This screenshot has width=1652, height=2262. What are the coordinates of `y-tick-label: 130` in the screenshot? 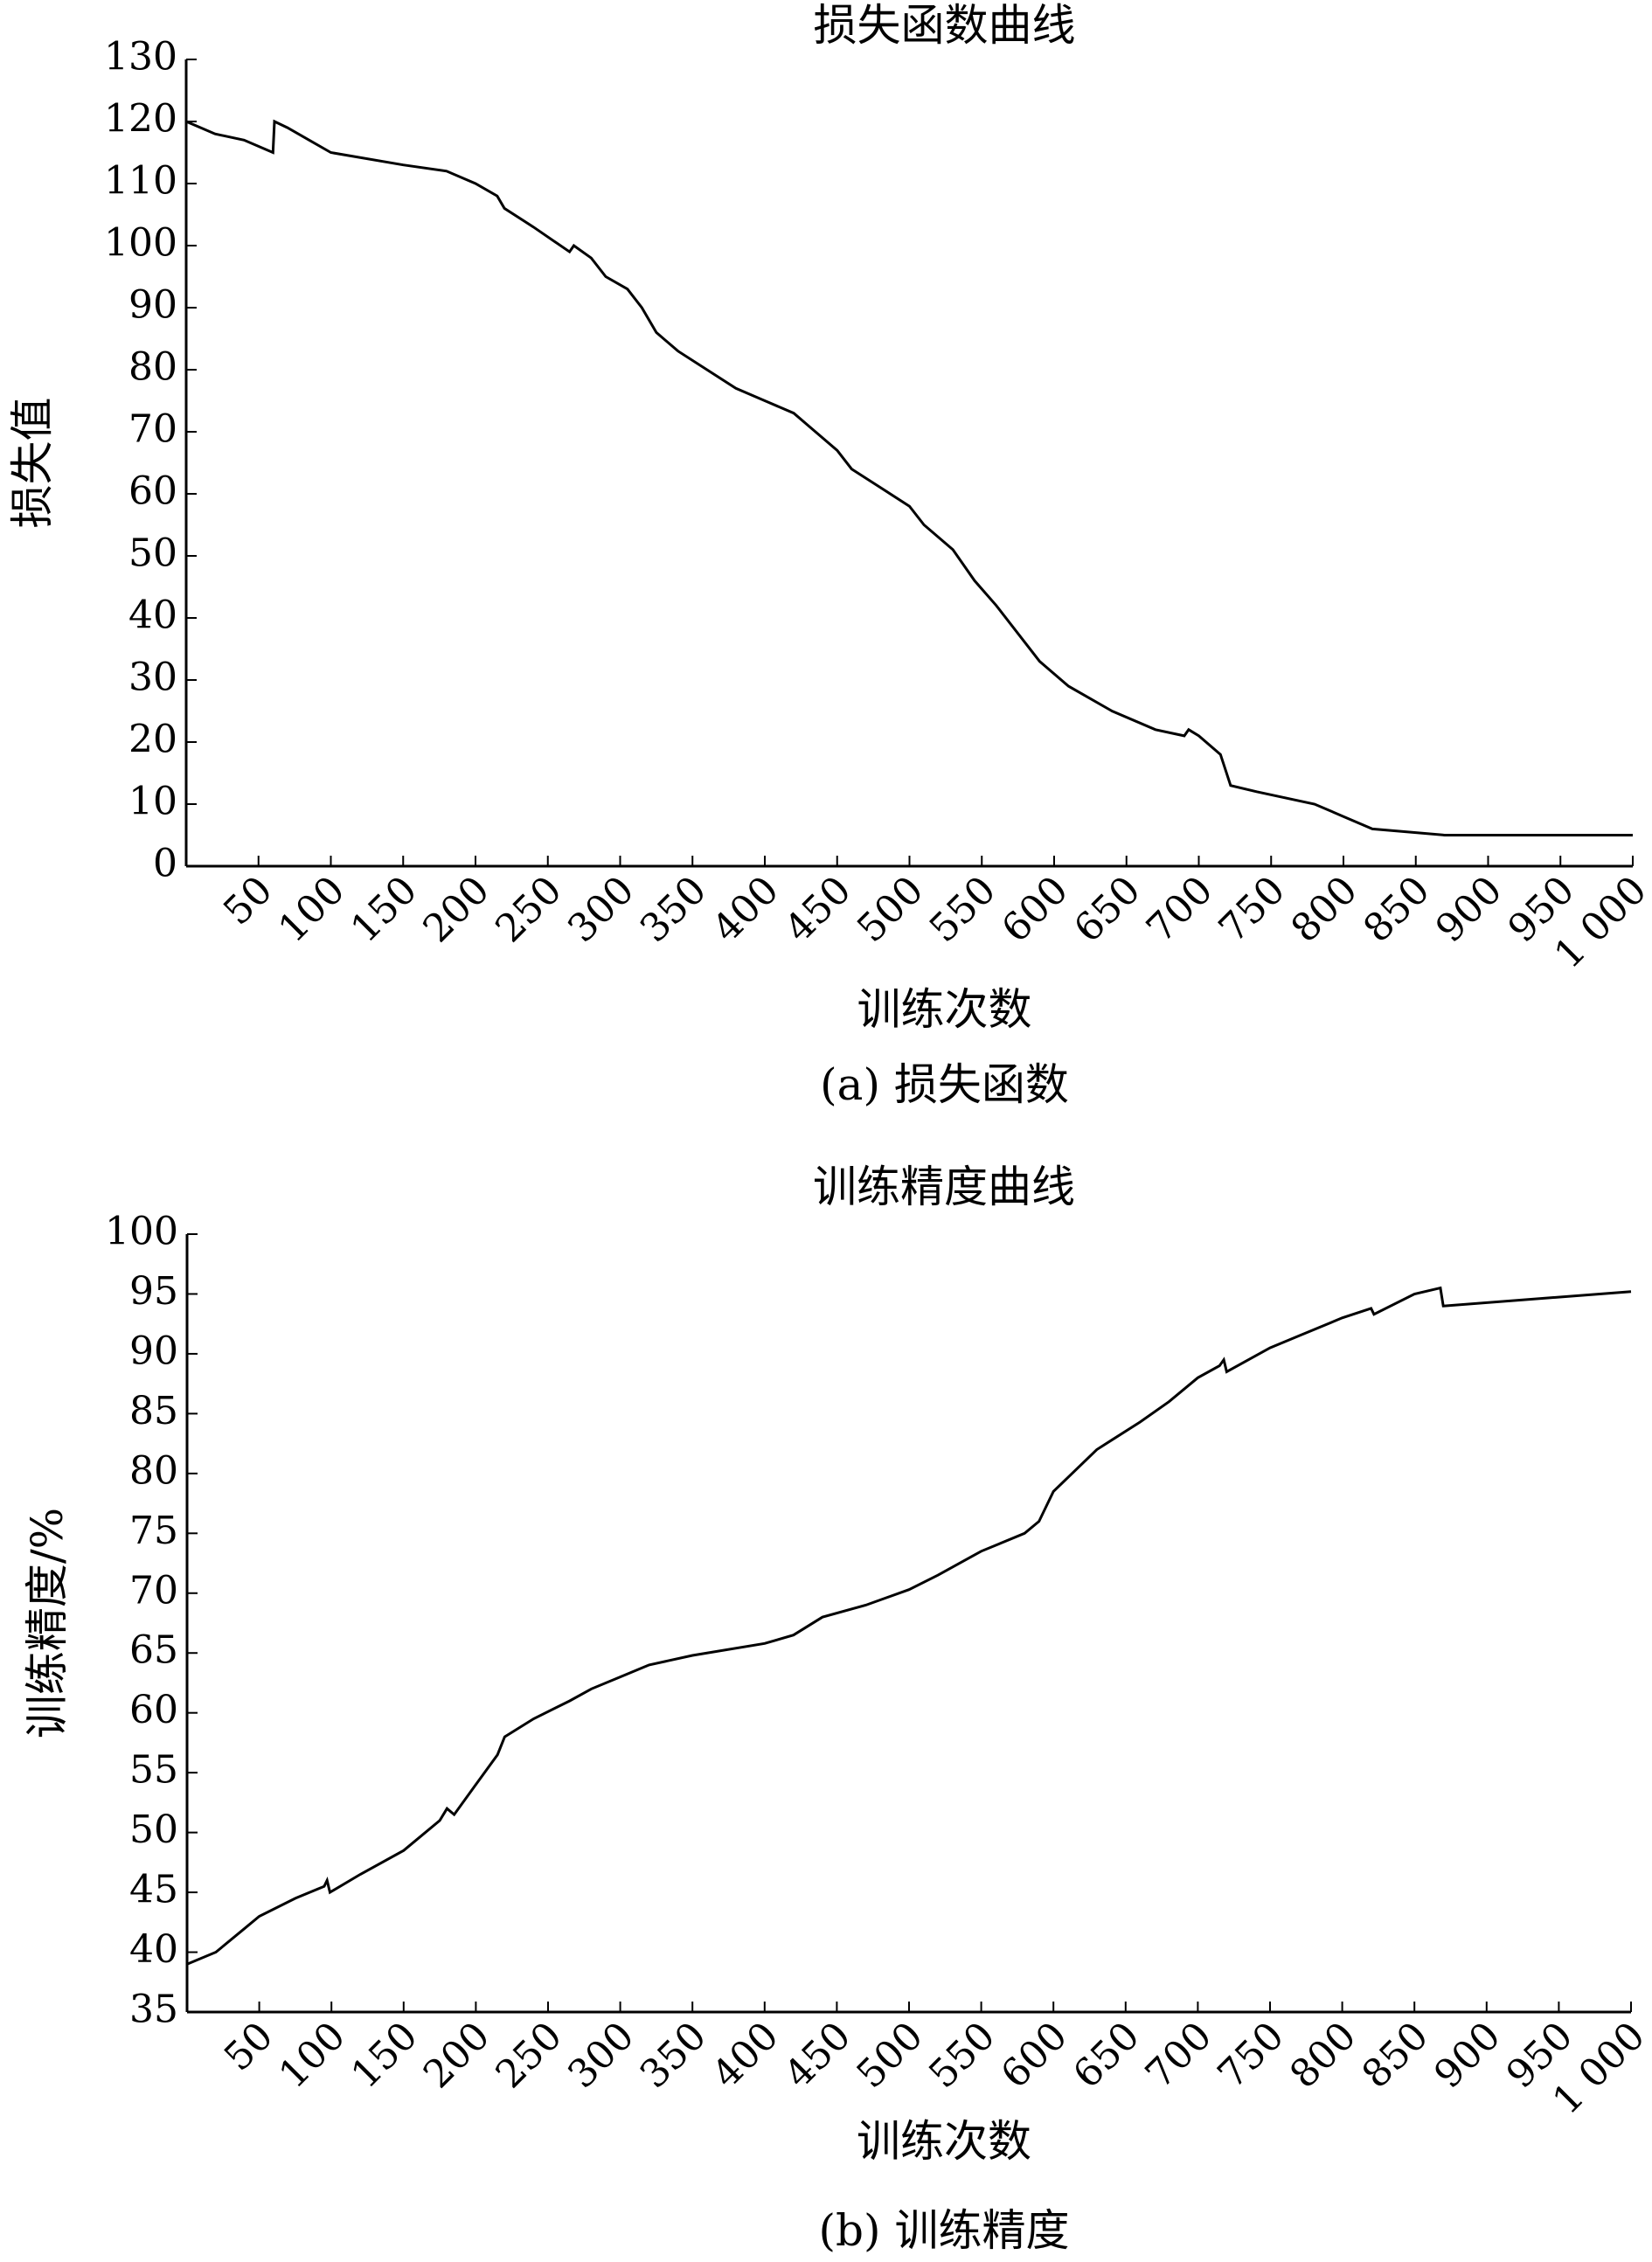 It's located at (141, 57).